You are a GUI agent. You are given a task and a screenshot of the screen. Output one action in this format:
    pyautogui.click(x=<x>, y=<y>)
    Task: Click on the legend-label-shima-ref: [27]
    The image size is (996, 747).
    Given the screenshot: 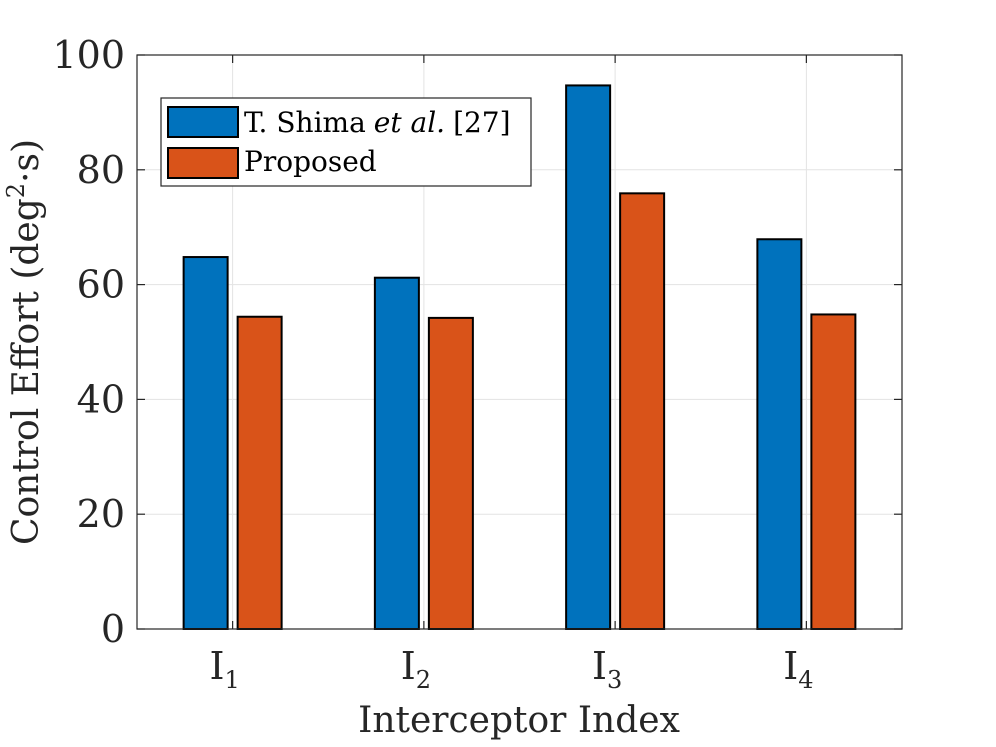 What is the action you would take?
    pyautogui.click(x=481, y=122)
    